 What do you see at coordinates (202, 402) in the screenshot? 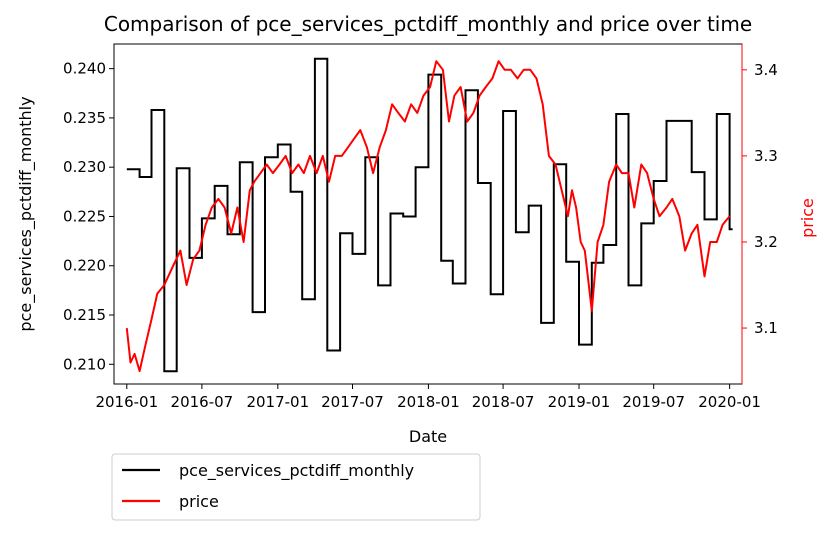
I see `x-tick-label: 2016-07` at bounding box center [202, 402].